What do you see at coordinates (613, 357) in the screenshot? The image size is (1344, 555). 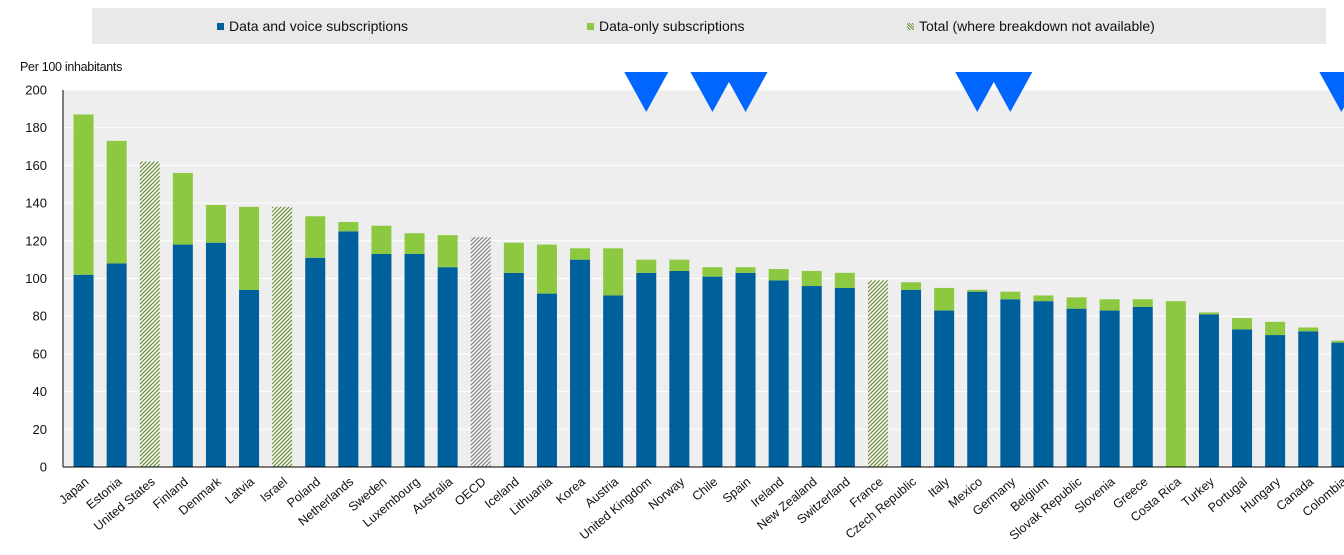 I see `bar-group-austria` at bounding box center [613, 357].